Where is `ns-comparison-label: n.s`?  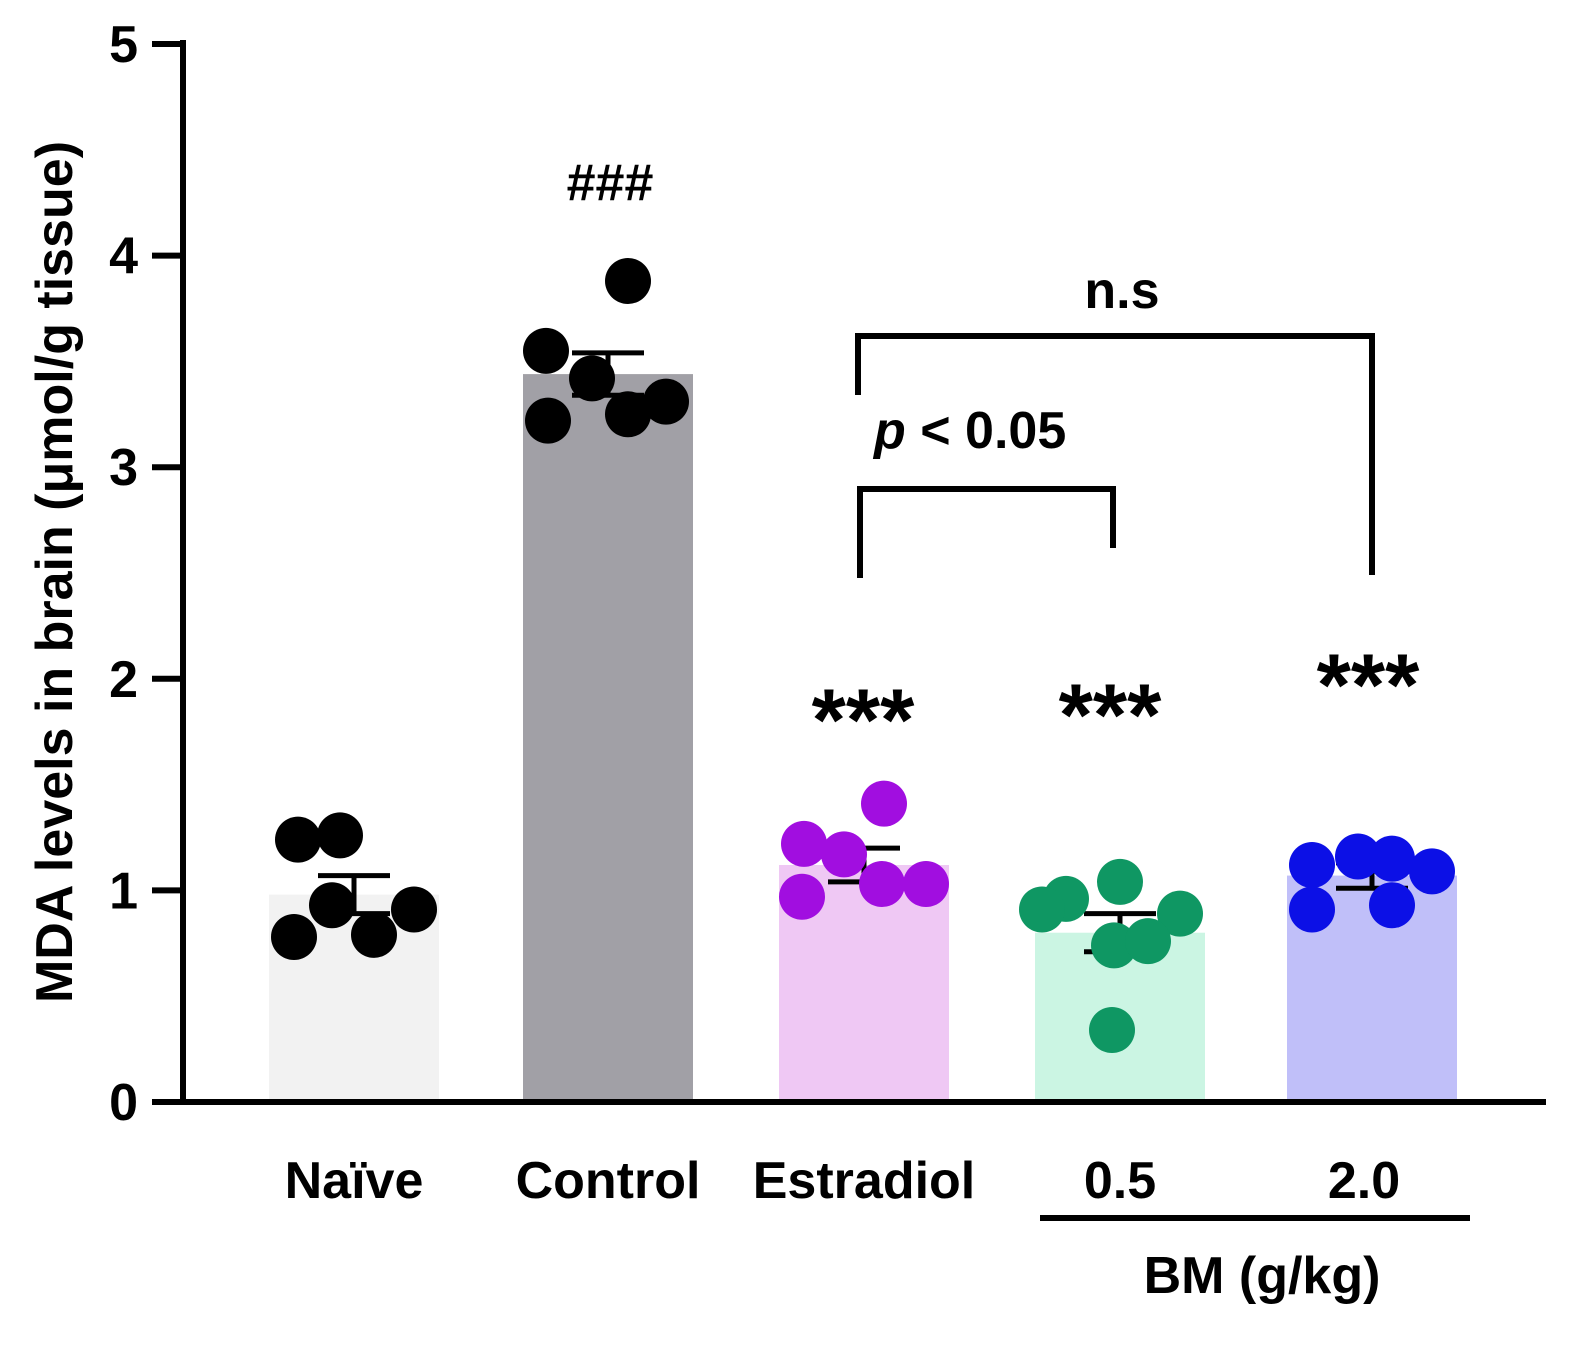
ns-comparison-label: n.s is located at coordinates (1121, 291).